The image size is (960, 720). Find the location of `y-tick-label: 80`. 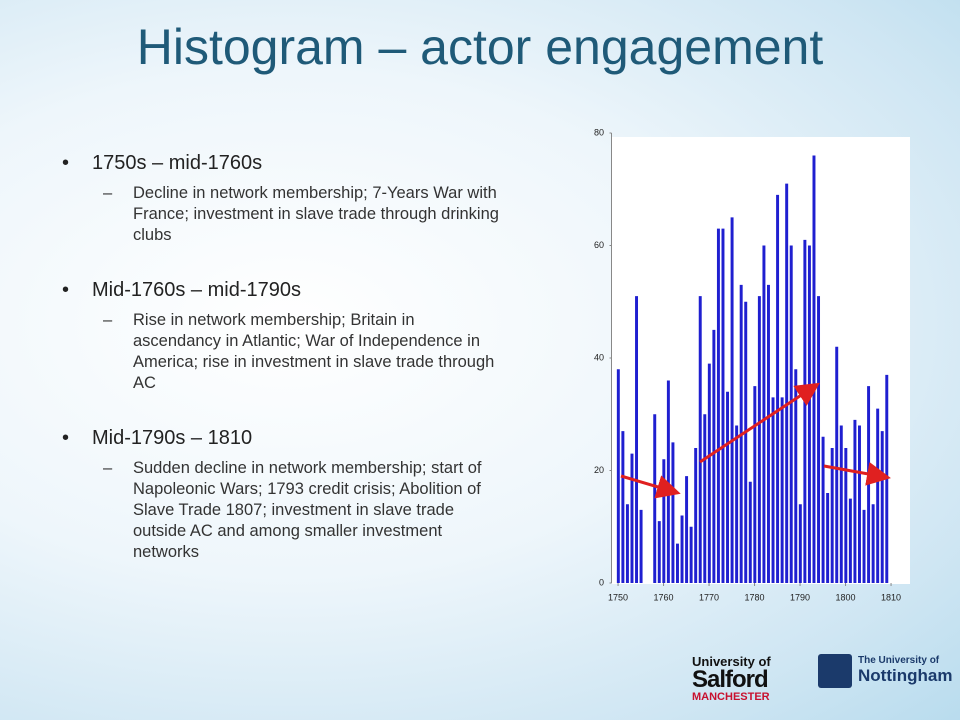

y-tick-label: 80 is located at coordinates (599, 132).